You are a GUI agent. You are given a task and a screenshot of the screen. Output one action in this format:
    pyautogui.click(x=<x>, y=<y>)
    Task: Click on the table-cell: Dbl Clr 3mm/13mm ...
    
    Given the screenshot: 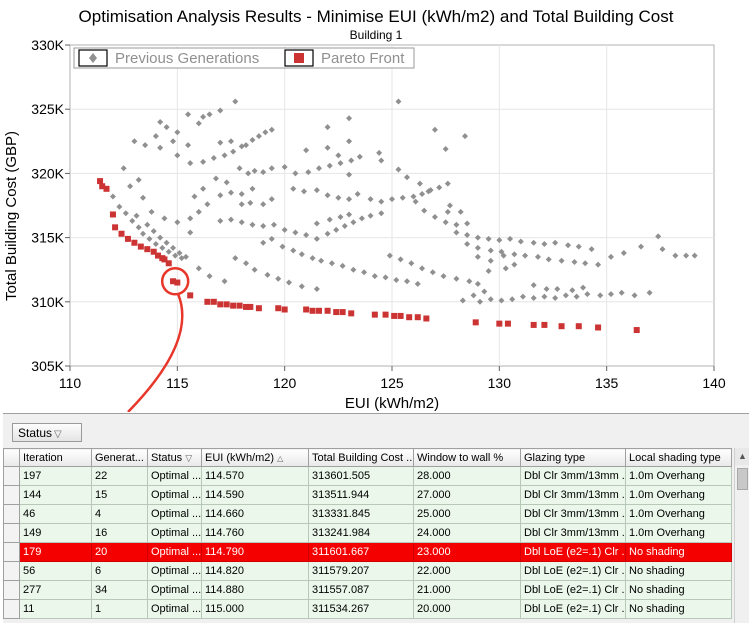 What is the action you would take?
    pyautogui.click(x=573, y=514)
    